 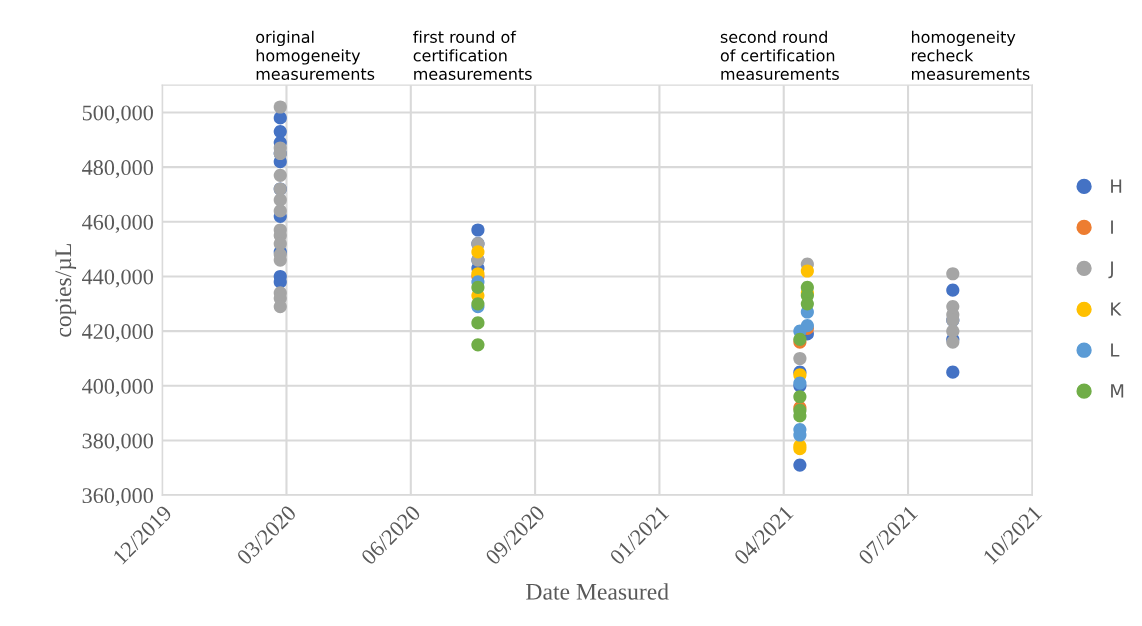 I want to click on y-tick-label: 440,000, so click(x=117, y=278).